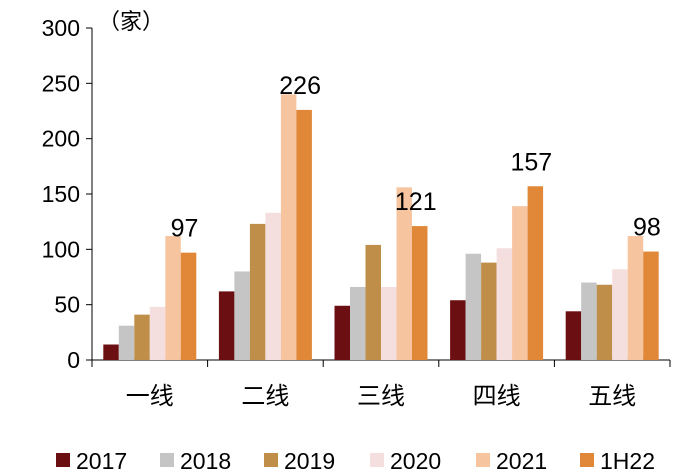 This screenshot has width=676, height=475. I want to click on x-axis: 一线 二线 三线 四线 五线, so click(381, 384).